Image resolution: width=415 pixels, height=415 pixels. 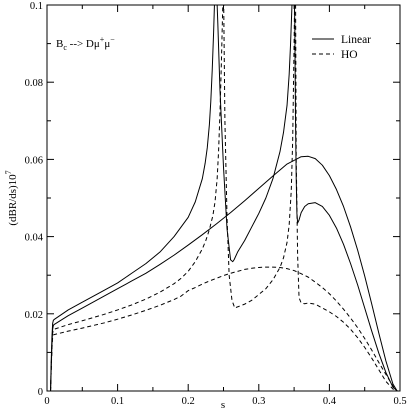 What do you see at coordinates (46, 401) in the screenshot?
I see `x-tick-label: 0` at bounding box center [46, 401].